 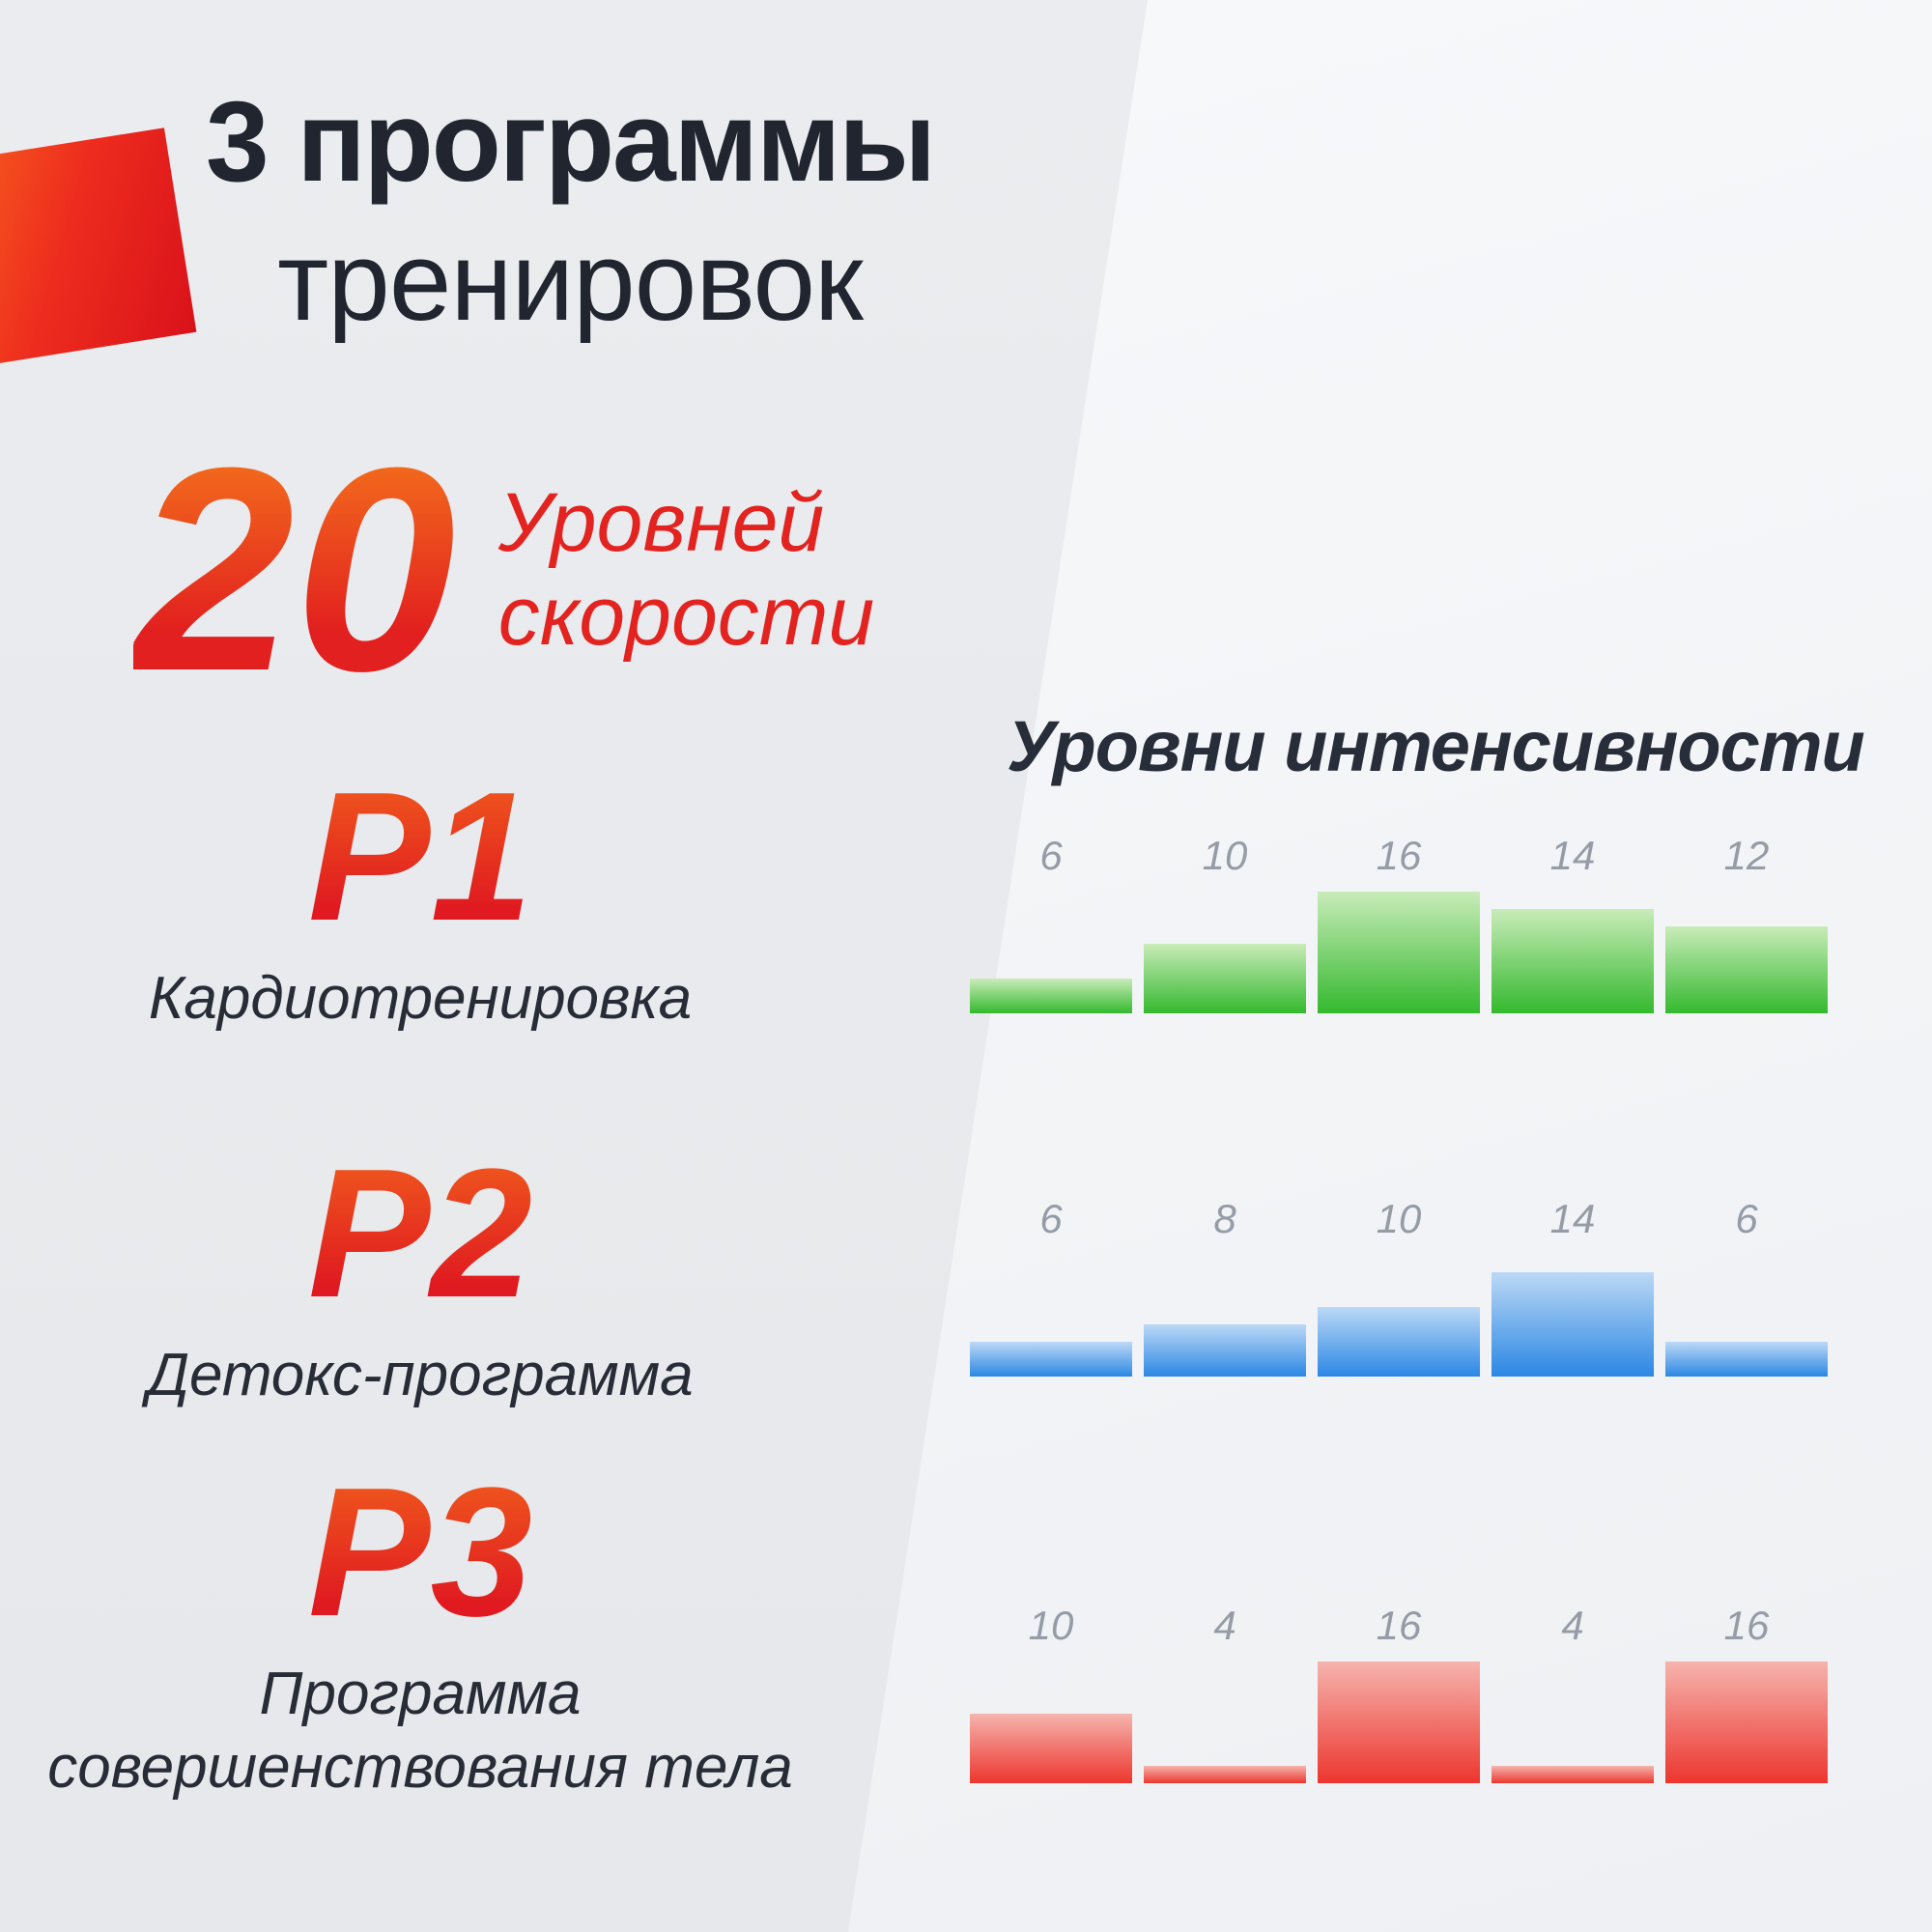 I want to click on main-title: 3 программы тренировок, so click(x=570, y=212).